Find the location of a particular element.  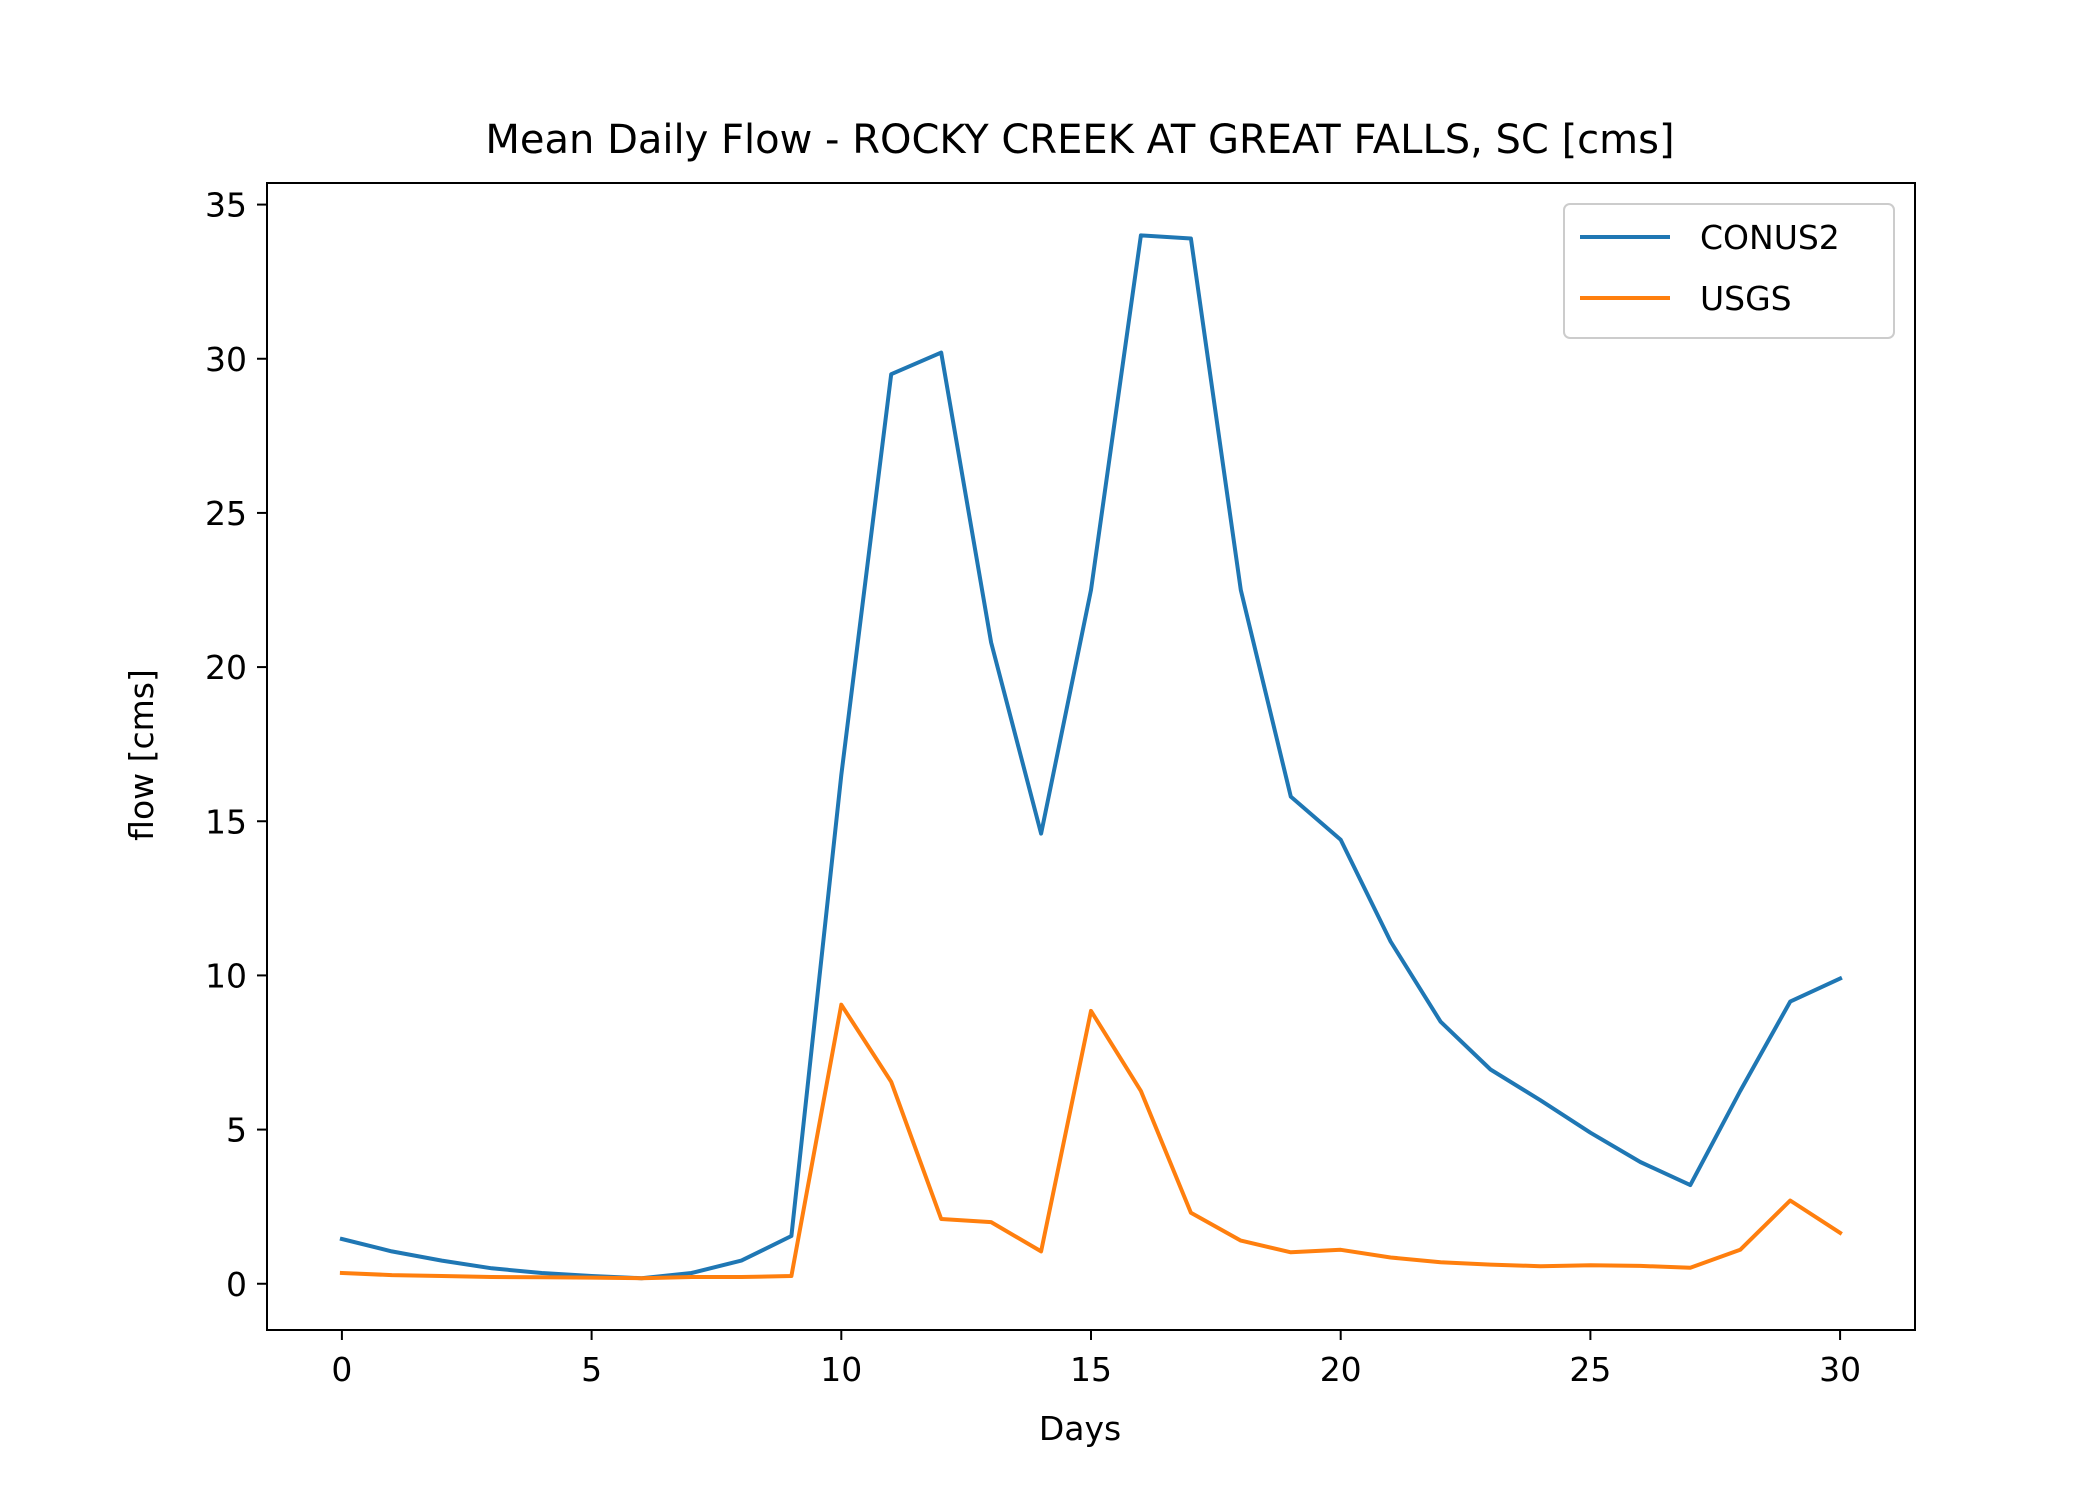

legend-label-usgs: USGS is located at coordinates (1746, 298).